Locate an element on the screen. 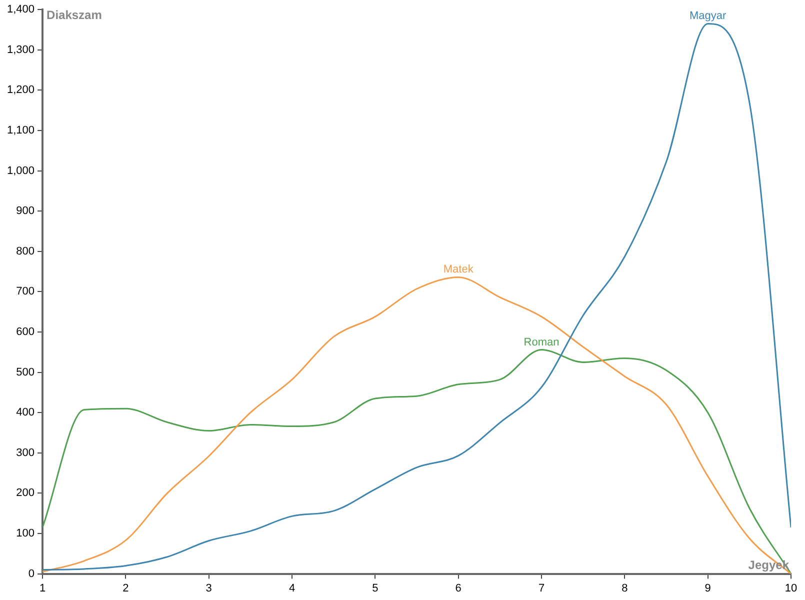  y-tick-label: 1,300 is located at coordinates (20, 50).